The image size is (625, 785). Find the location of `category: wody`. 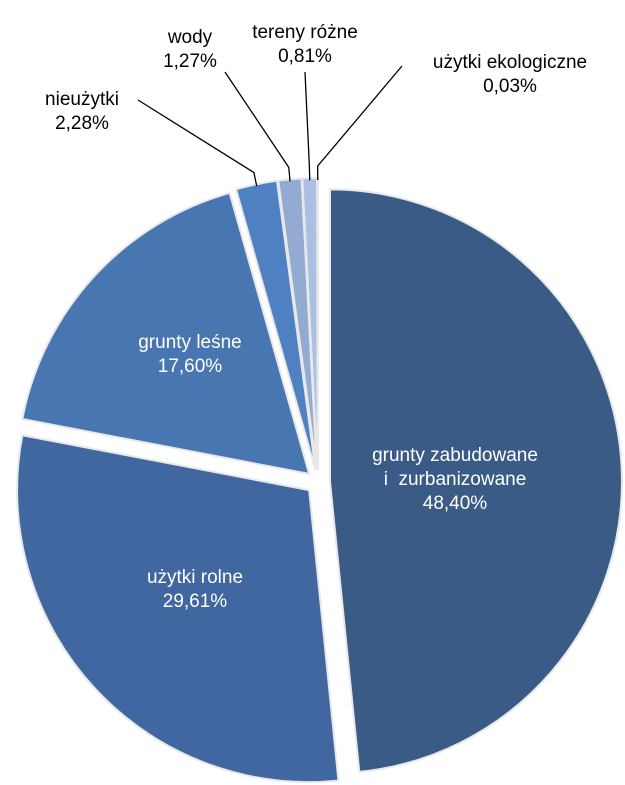

category: wody is located at coordinates (190, 37).